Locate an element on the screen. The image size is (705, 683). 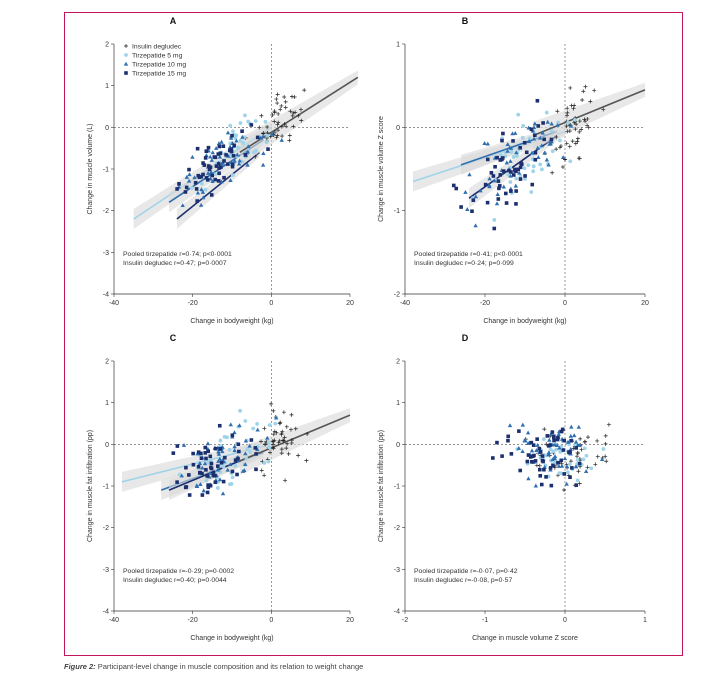
x-tick-label: -2 is located at coordinates (405, 620).